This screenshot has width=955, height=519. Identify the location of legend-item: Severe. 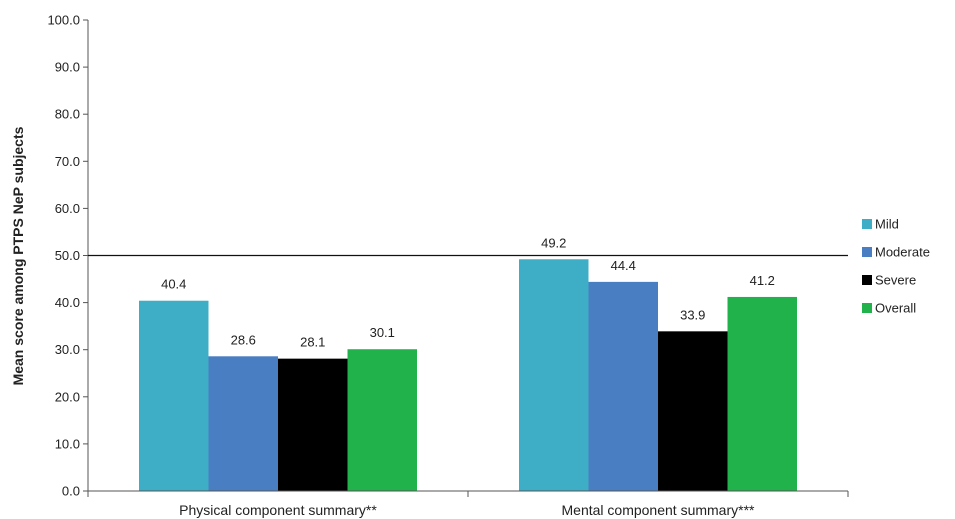
(889, 280).